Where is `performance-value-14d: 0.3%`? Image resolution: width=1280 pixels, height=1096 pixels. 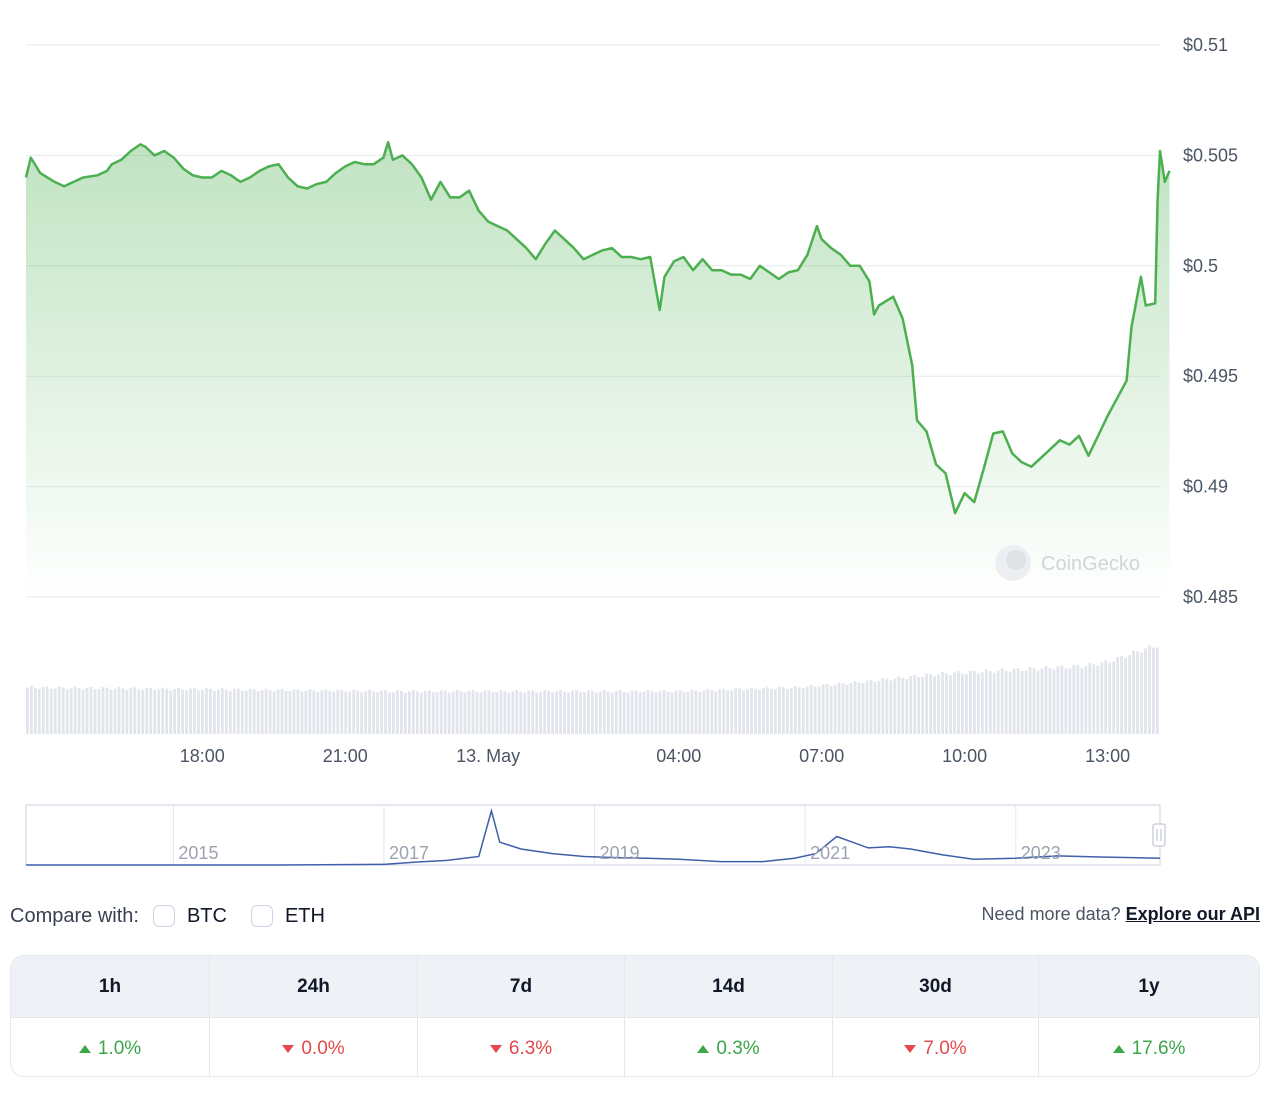 performance-value-14d: 0.3% is located at coordinates (729, 1047).